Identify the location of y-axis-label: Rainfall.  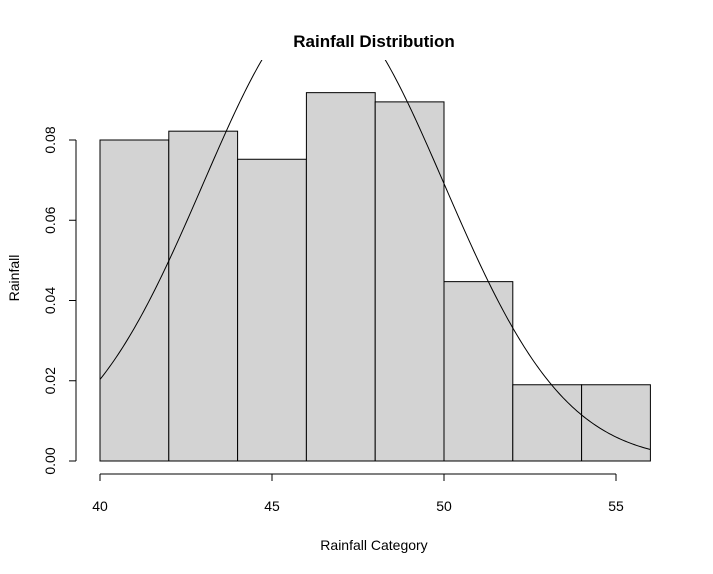
(14, 278).